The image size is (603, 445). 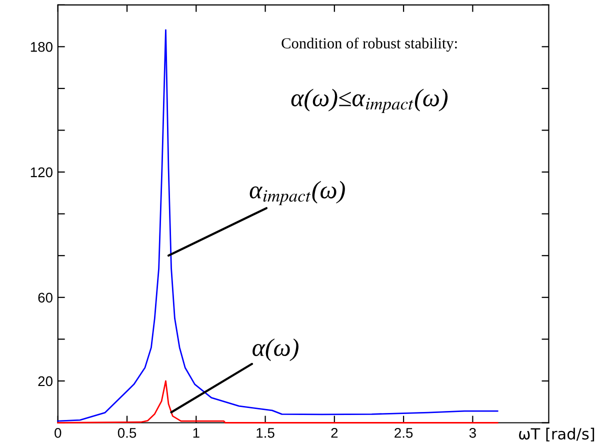 I want to click on annotation: α(ω)≤α$_{impact}$(ω), so click(x=369, y=100).